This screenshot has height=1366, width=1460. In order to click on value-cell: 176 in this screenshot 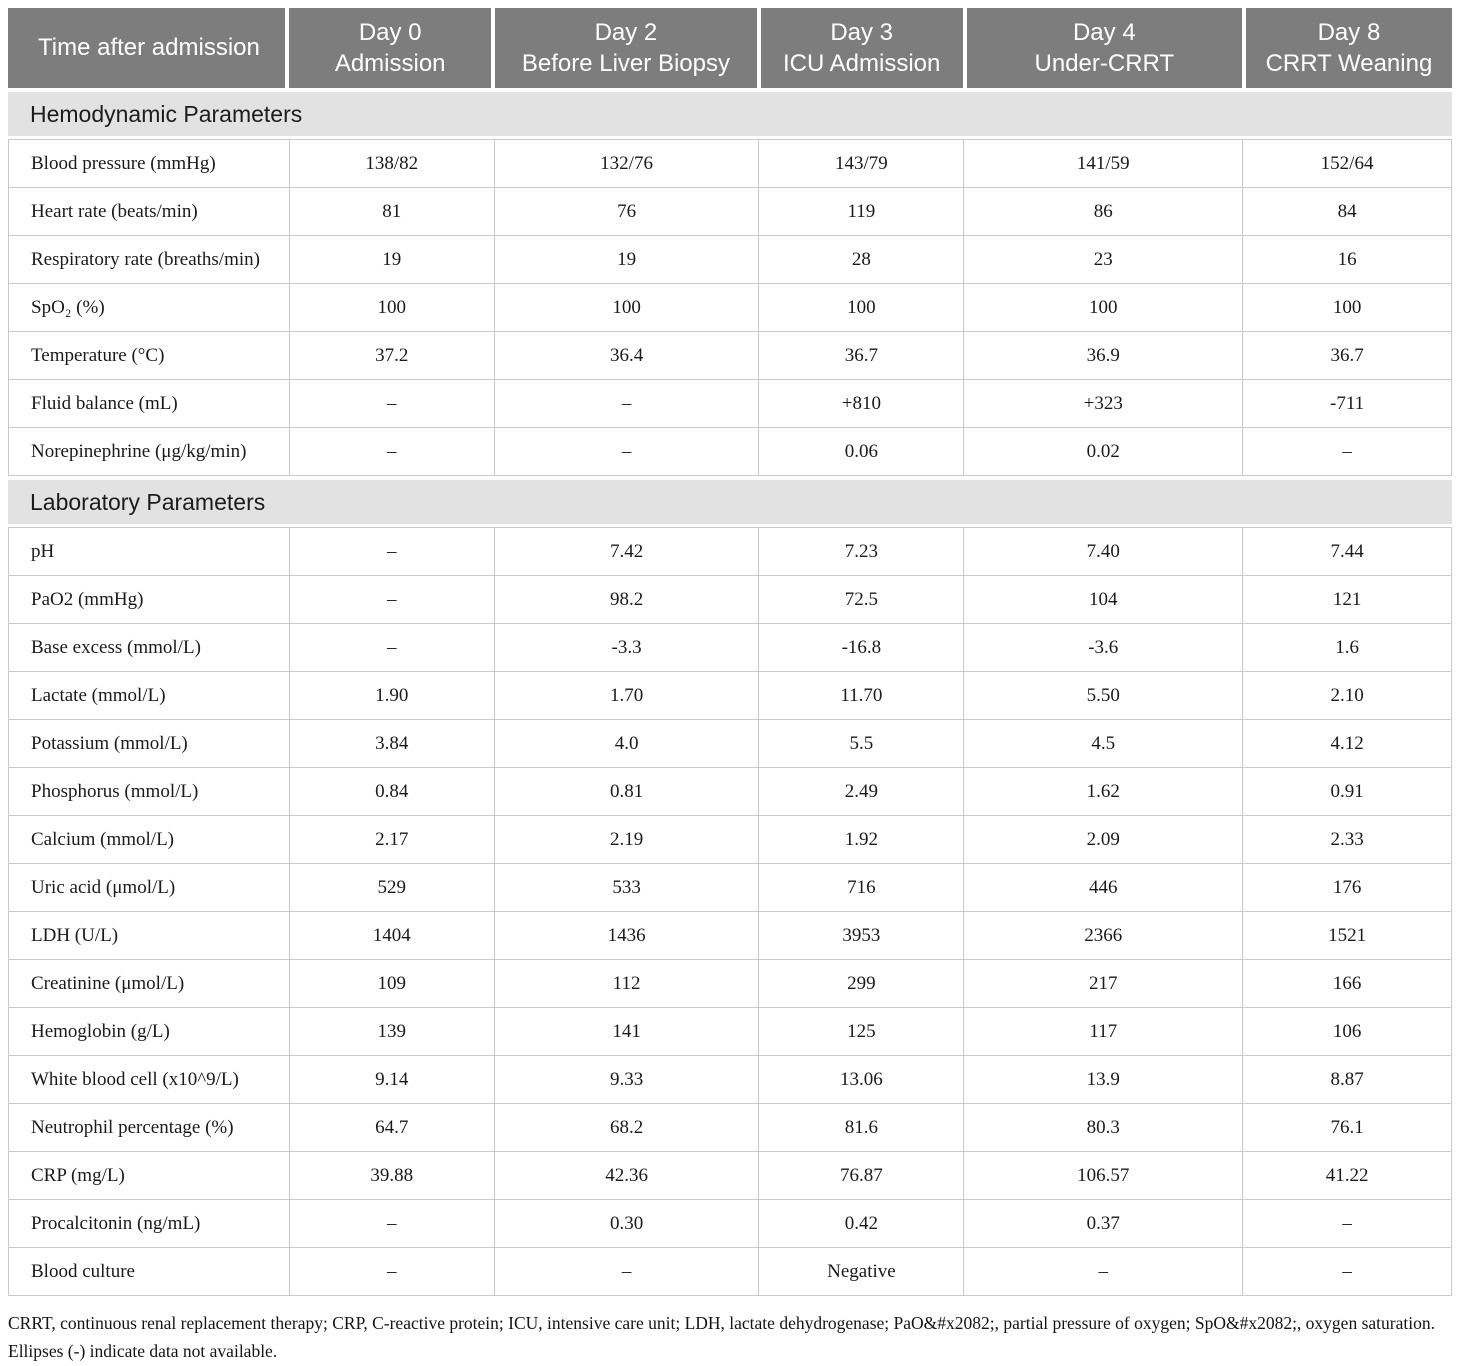, I will do `click(1347, 888)`.